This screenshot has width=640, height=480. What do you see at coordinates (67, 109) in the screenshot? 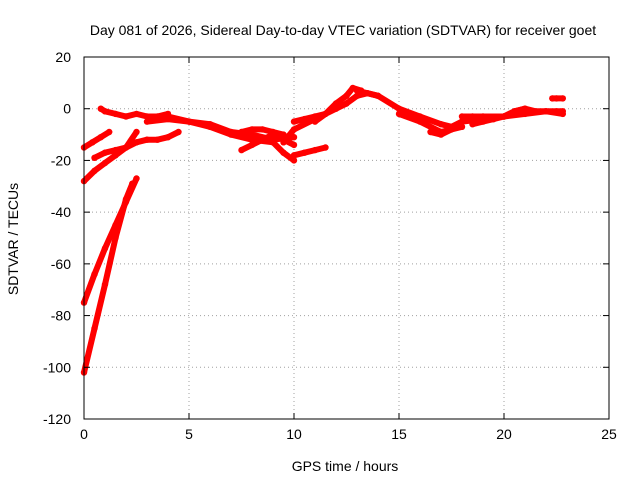
I see `y-tick-label: 0` at bounding box center [67, 109].